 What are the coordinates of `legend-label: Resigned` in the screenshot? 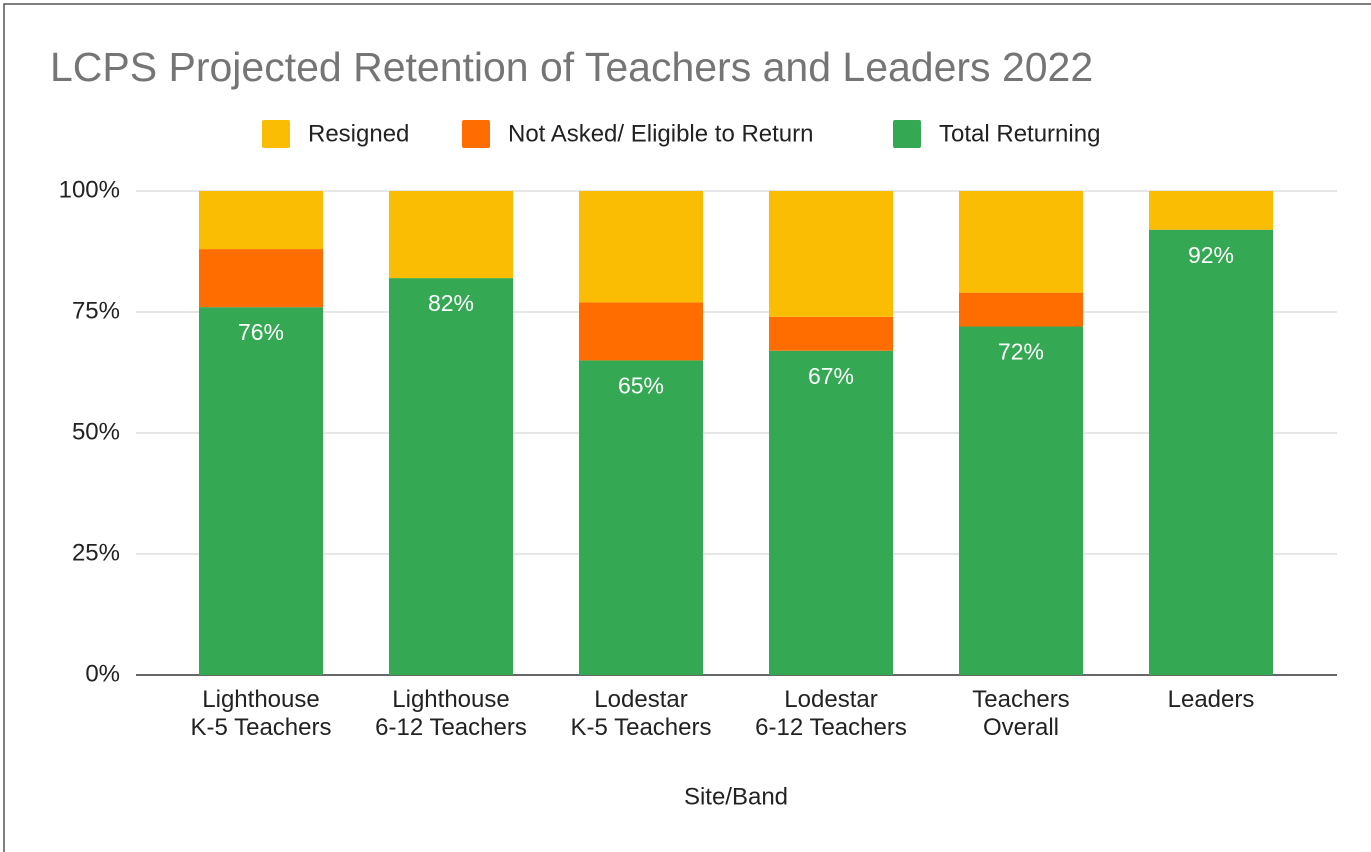 It's located at (358, 133).